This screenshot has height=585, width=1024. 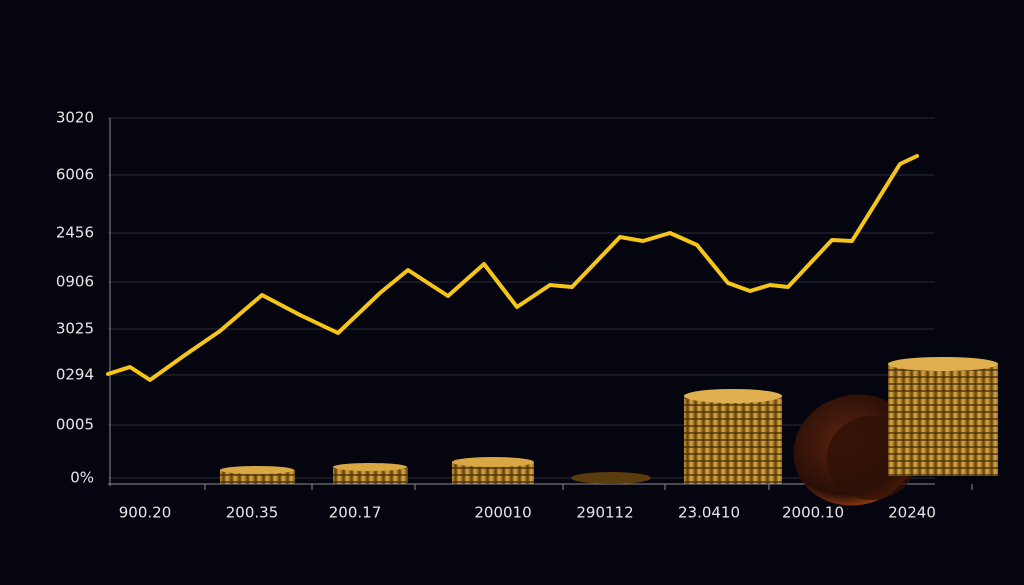 I want to click on x-tick-label: 20240, so click(x=912, y=513).